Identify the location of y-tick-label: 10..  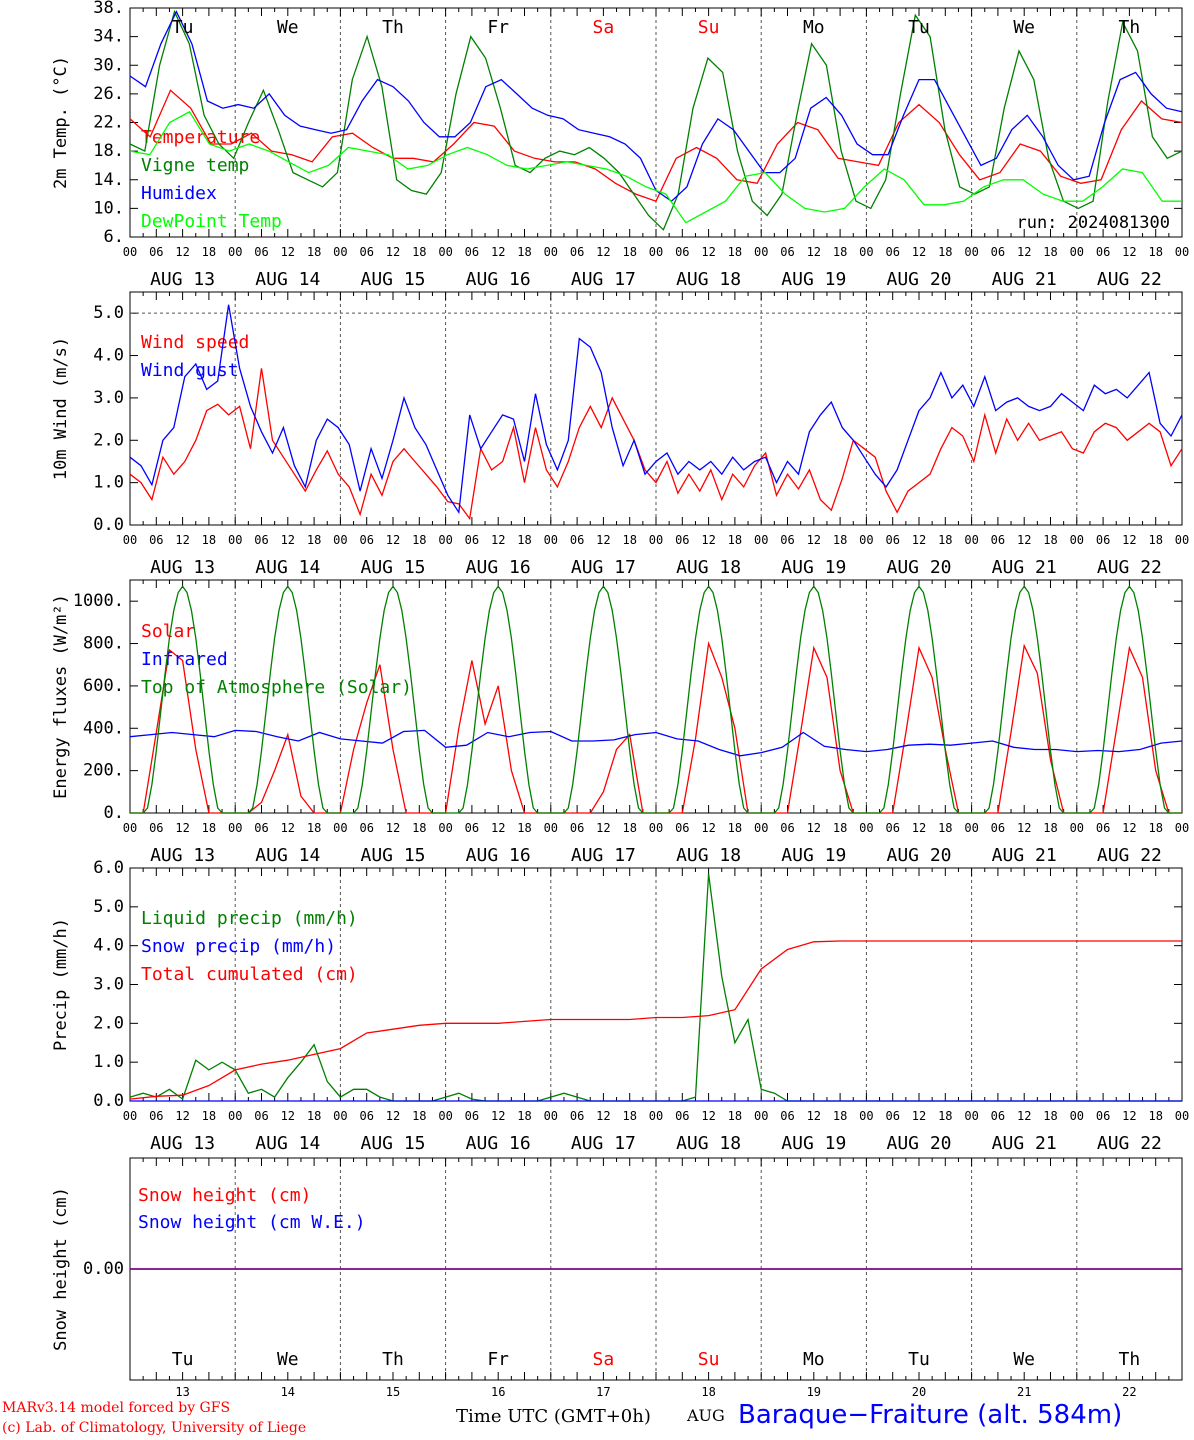
(108, 208).